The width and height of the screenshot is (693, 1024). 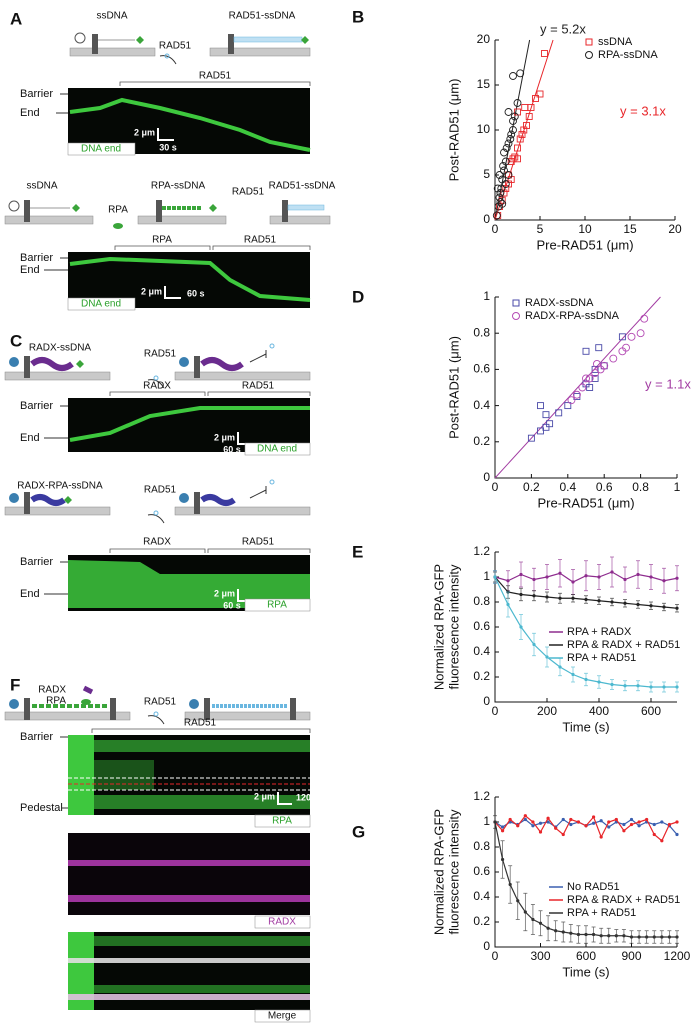 I want to click on y-tick-label: 0.4, so click(x=481, y=896).